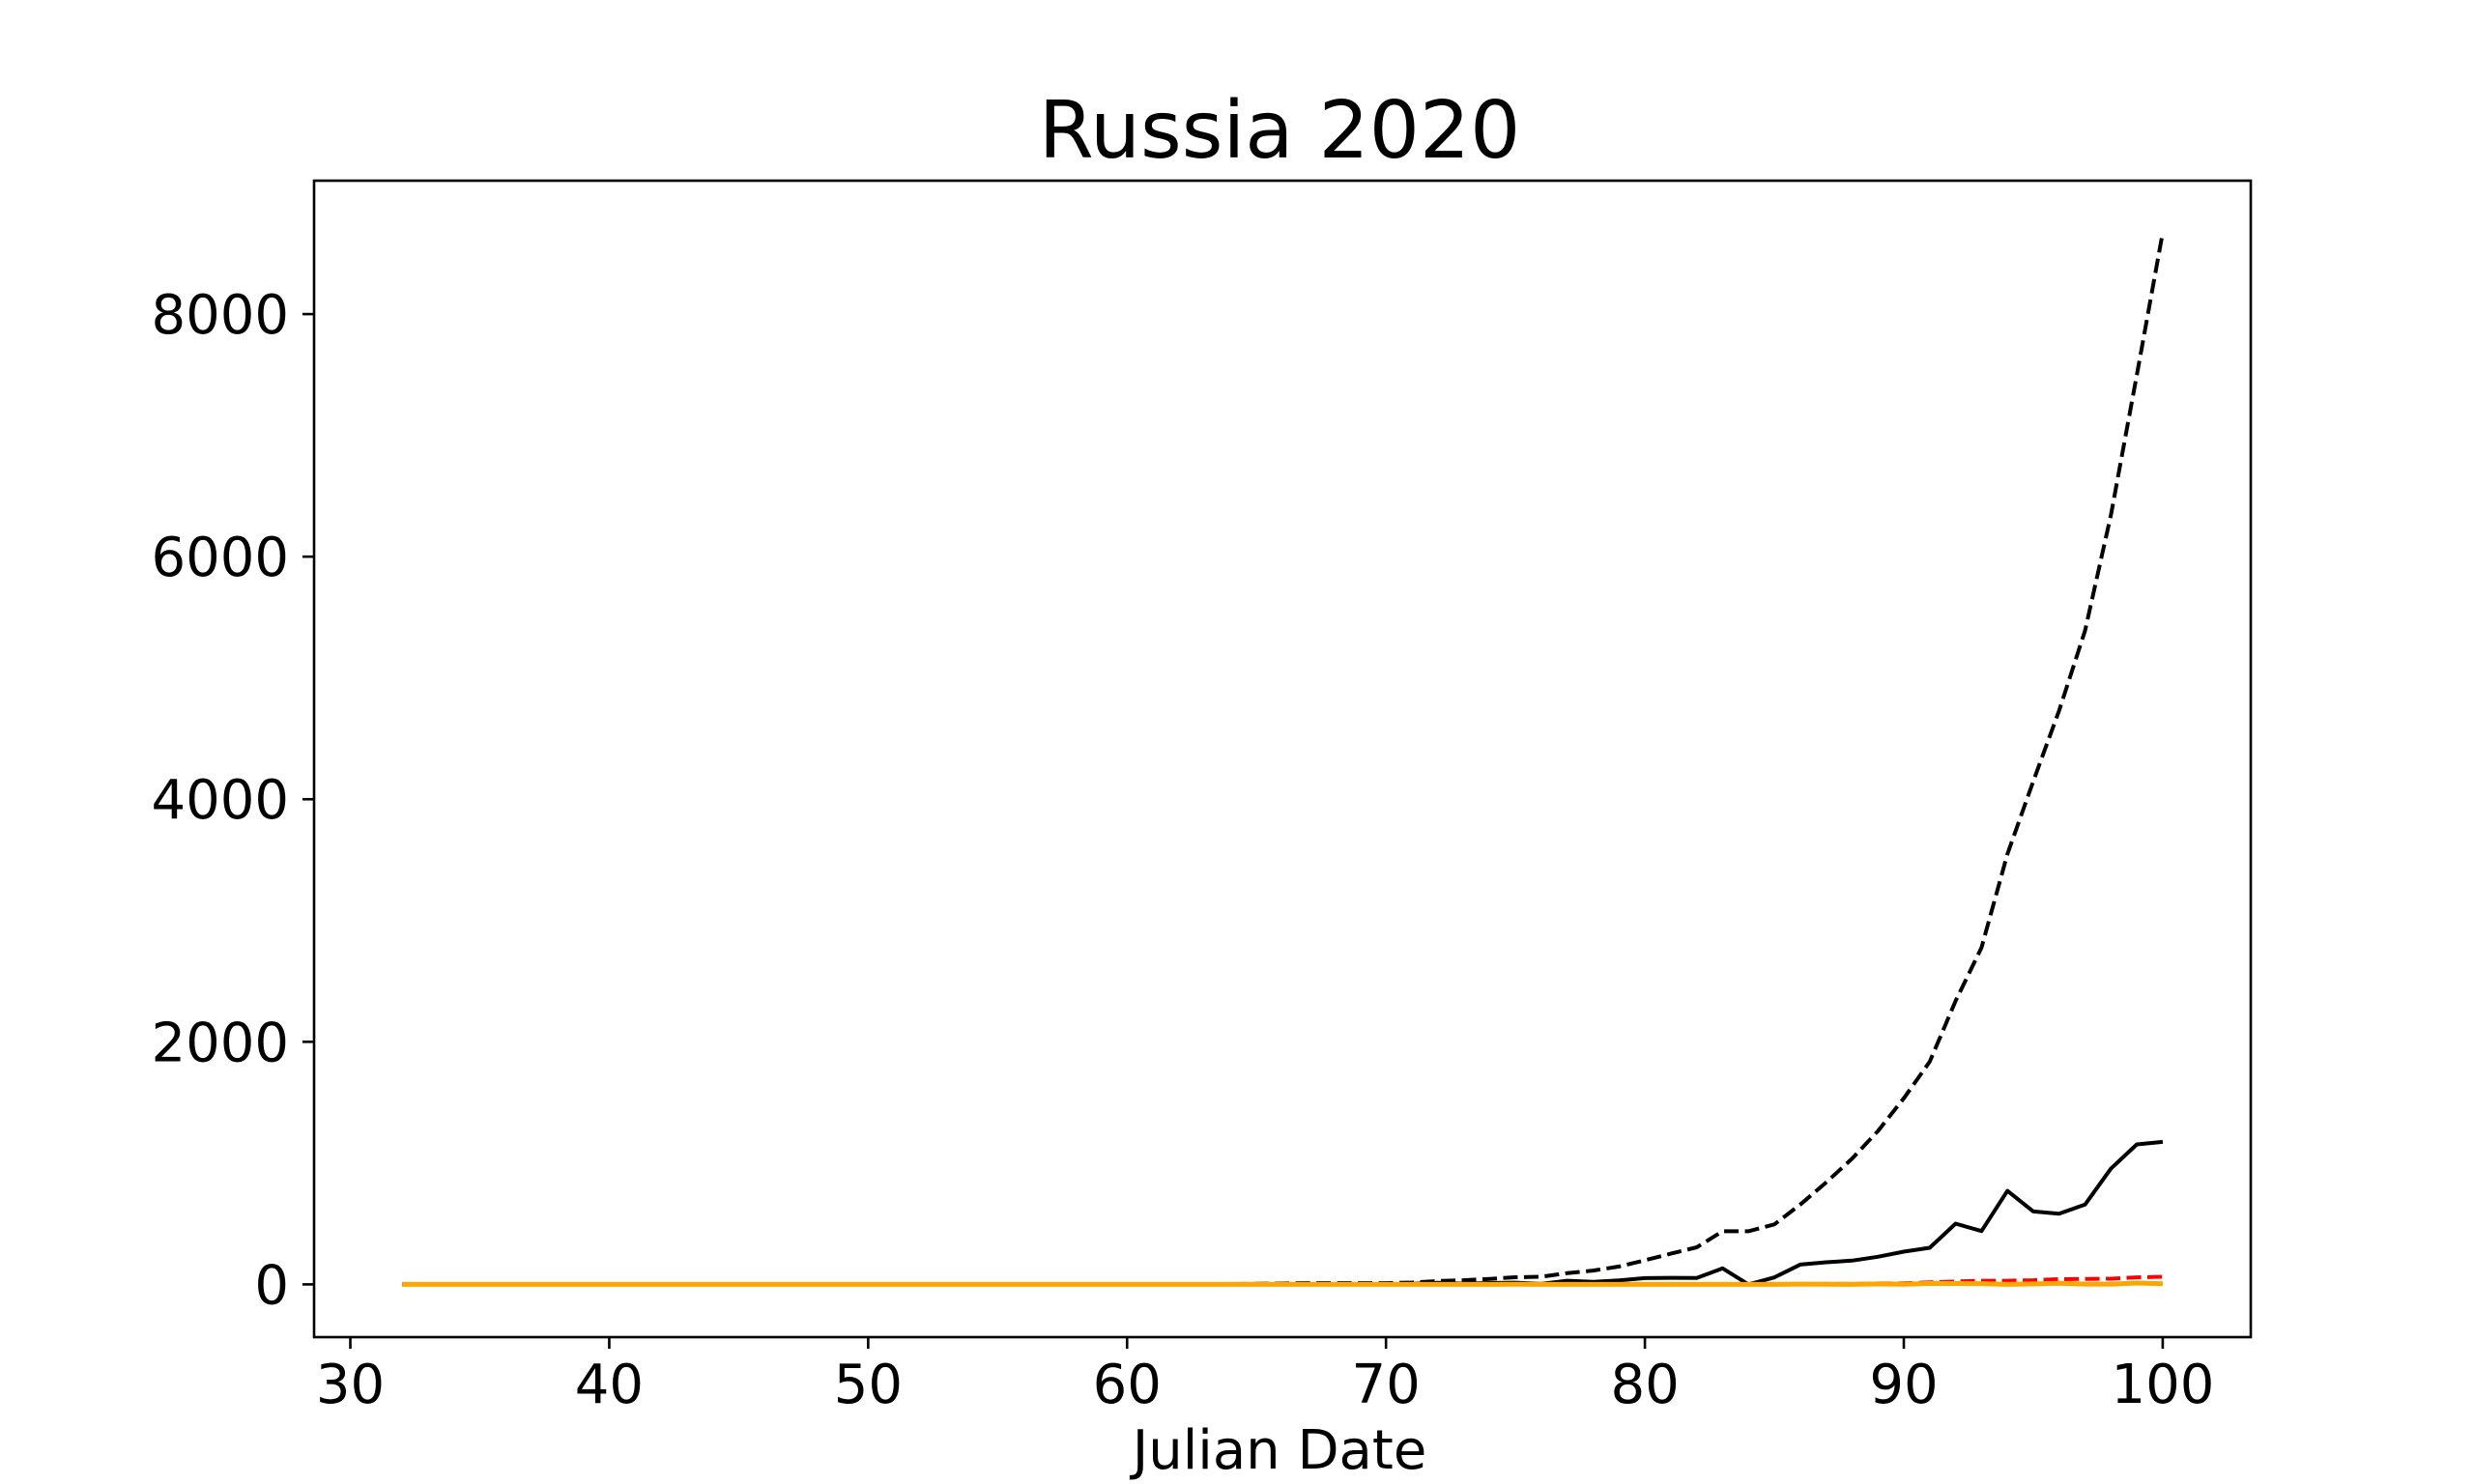 The image size is (2474, 1484). Describe the element at coordinates (1387, 1385) in the screenshot. I see `x-tick-label: 70` at that location.